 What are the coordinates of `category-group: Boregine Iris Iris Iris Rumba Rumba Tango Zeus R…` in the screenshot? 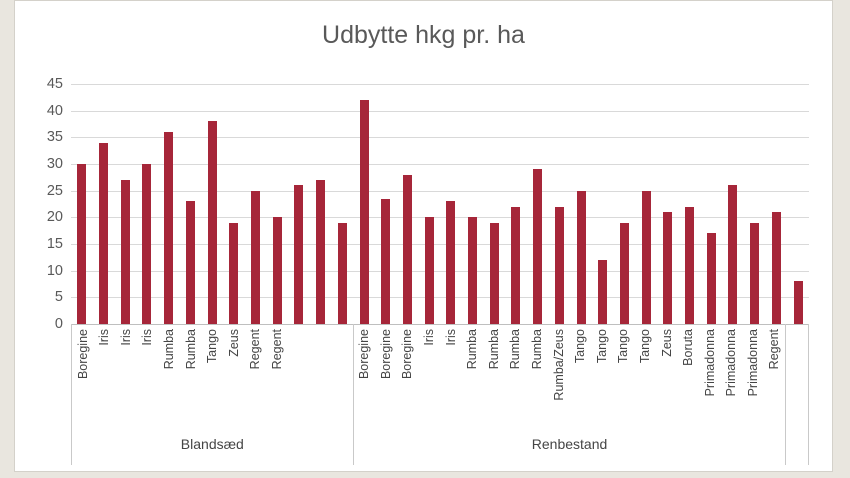 It's located at (212, 394).